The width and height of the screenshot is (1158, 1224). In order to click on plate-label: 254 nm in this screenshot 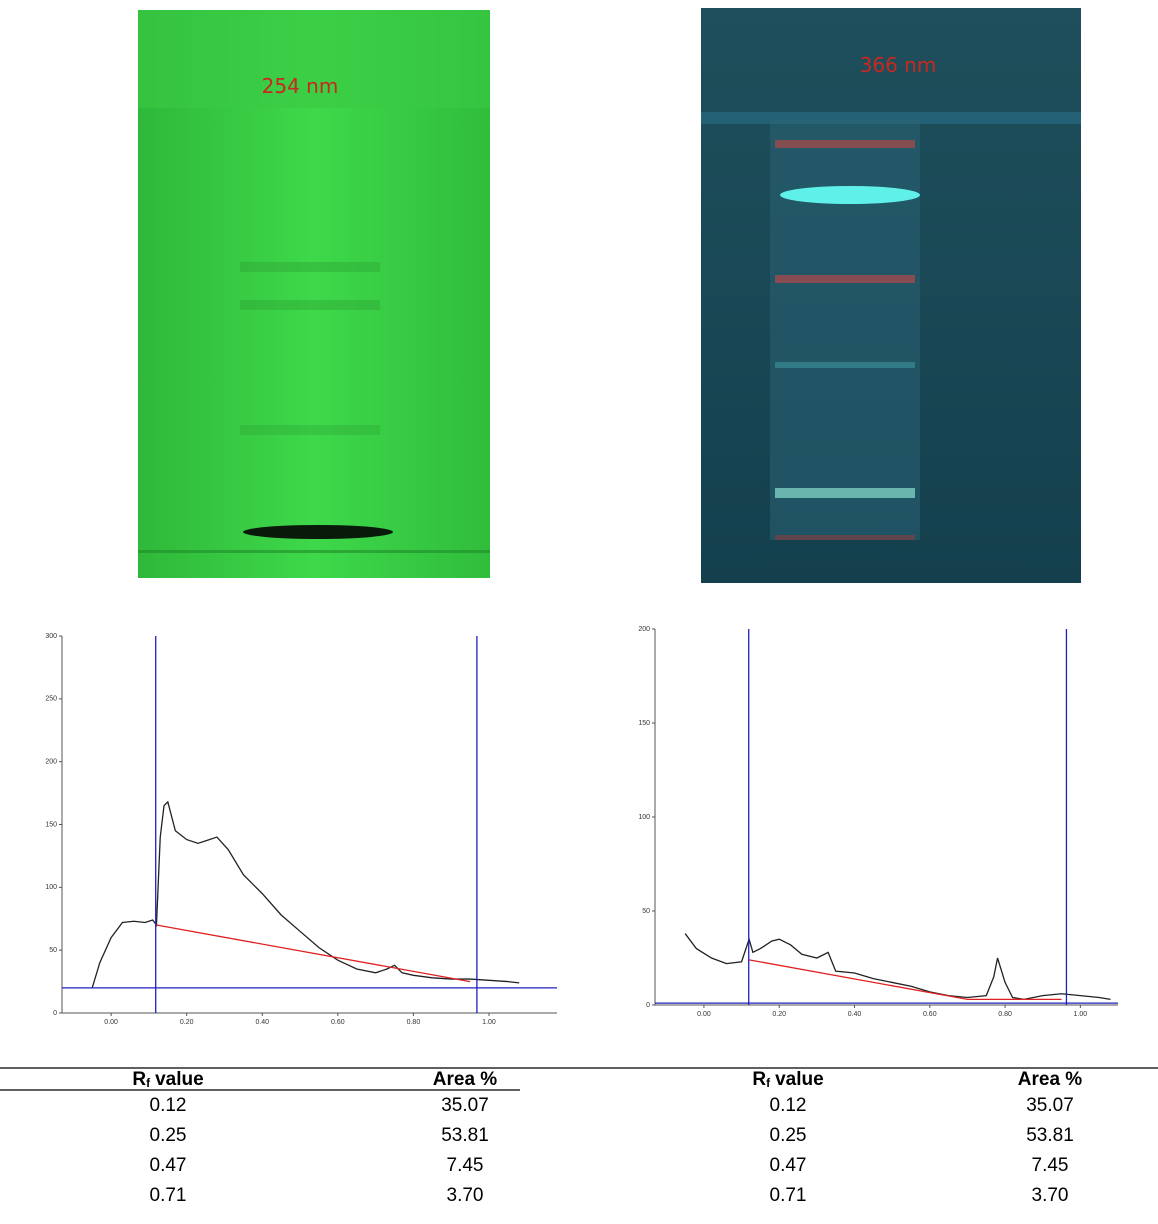, I will do `click(300, 86)`.